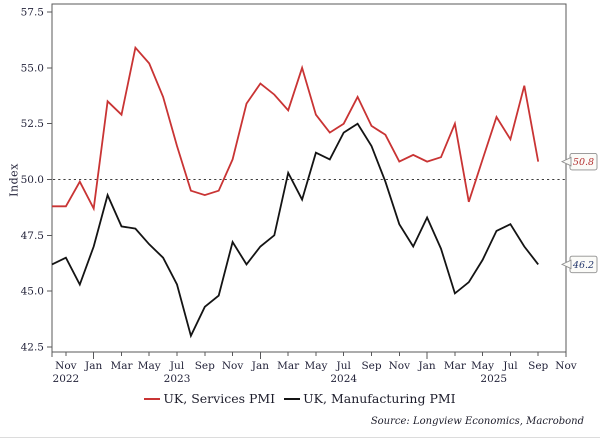  I want to click on legend-item-manufacturing: UK, Manufacturing PMI, so click(370, 398).